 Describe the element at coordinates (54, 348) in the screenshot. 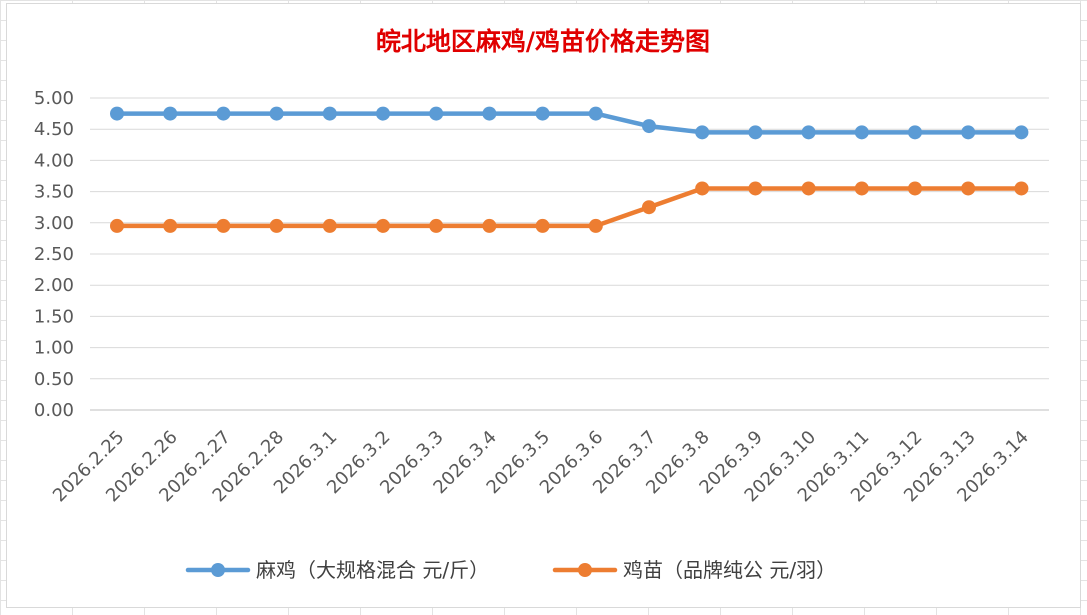

I see `y-tick-label: 1.00` at that location.